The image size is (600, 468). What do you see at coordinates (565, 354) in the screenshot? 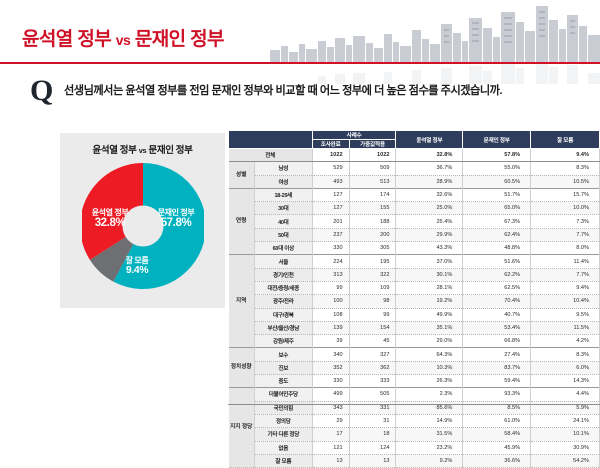
I see `cell-dontknow: 8.3%` at bounding box center [565, 354].